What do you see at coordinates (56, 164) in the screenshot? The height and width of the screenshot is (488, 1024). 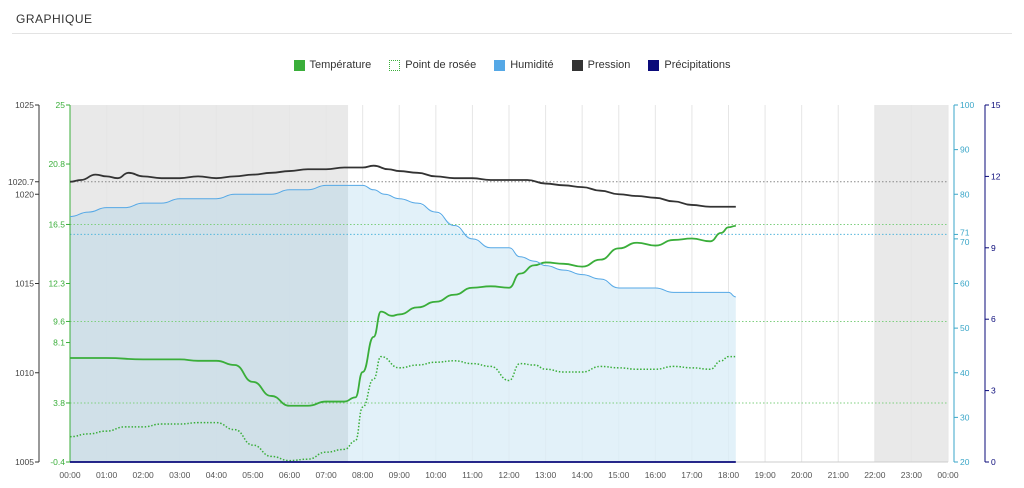 I see `temperature-tick-label: 20.8` at bounding box center [56, 164].